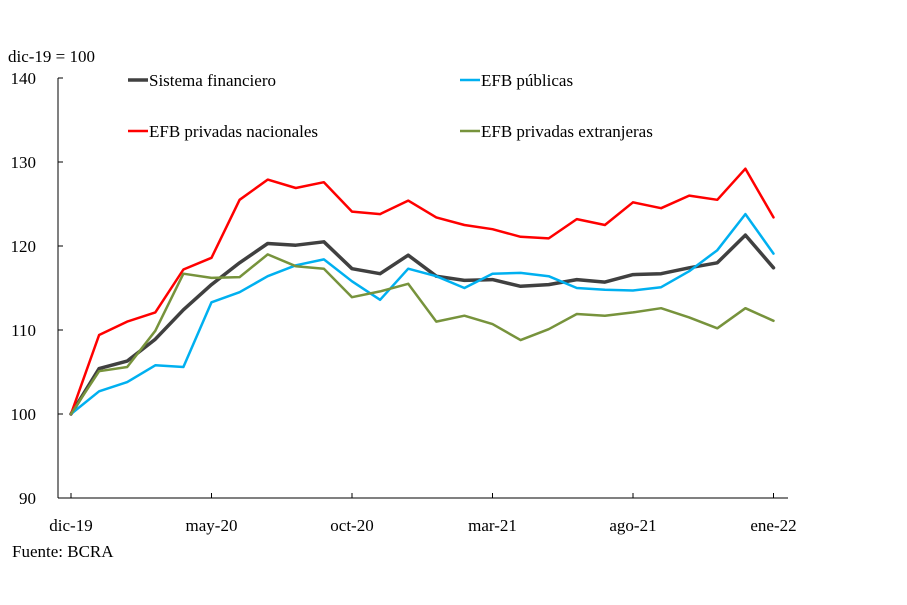 This screenshot has width=907, height=605. I want to click on x-tick-label: oct-20, so click(351, 525).